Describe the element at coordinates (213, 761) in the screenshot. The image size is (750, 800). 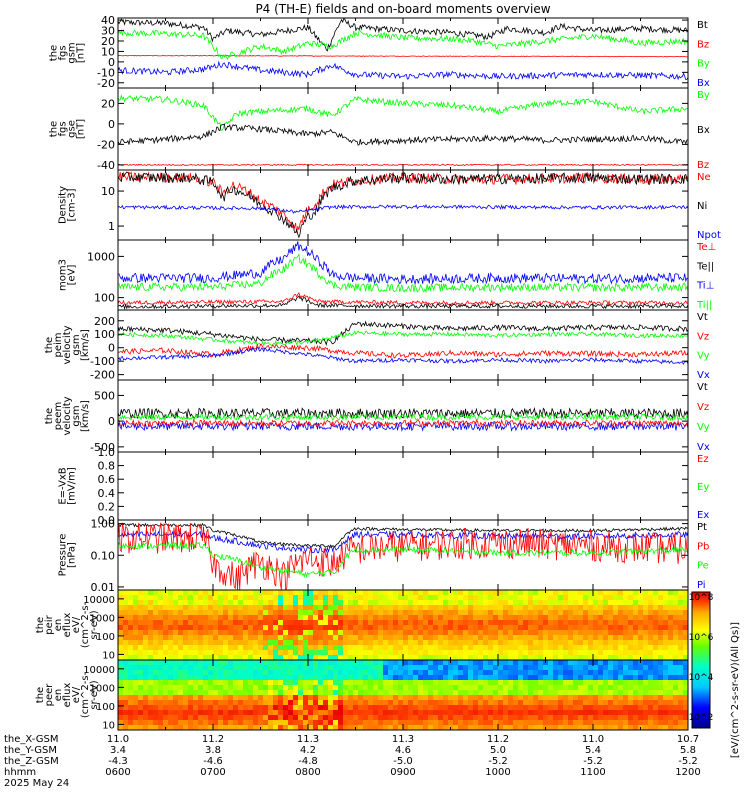
I see `time-axis-value: -4.6` at that location.